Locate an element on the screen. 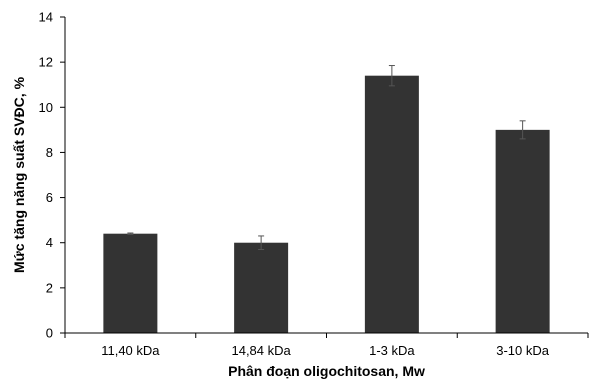 This screenshot has height=388, width=594. y-axis-title: Mức tăng năng suất SVĐC, % is located at coordinates (19, 174).